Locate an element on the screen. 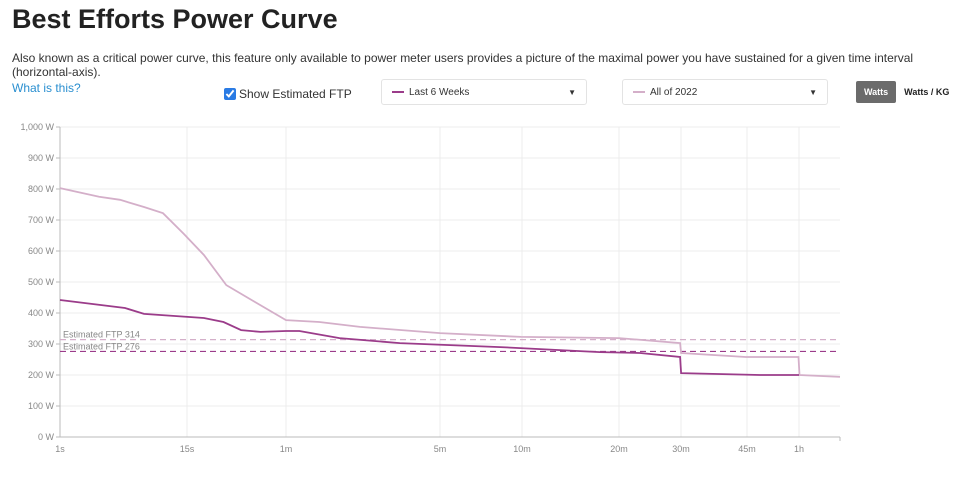  range-select-2-value: All of 2022 is located at coordinates (674, 92).